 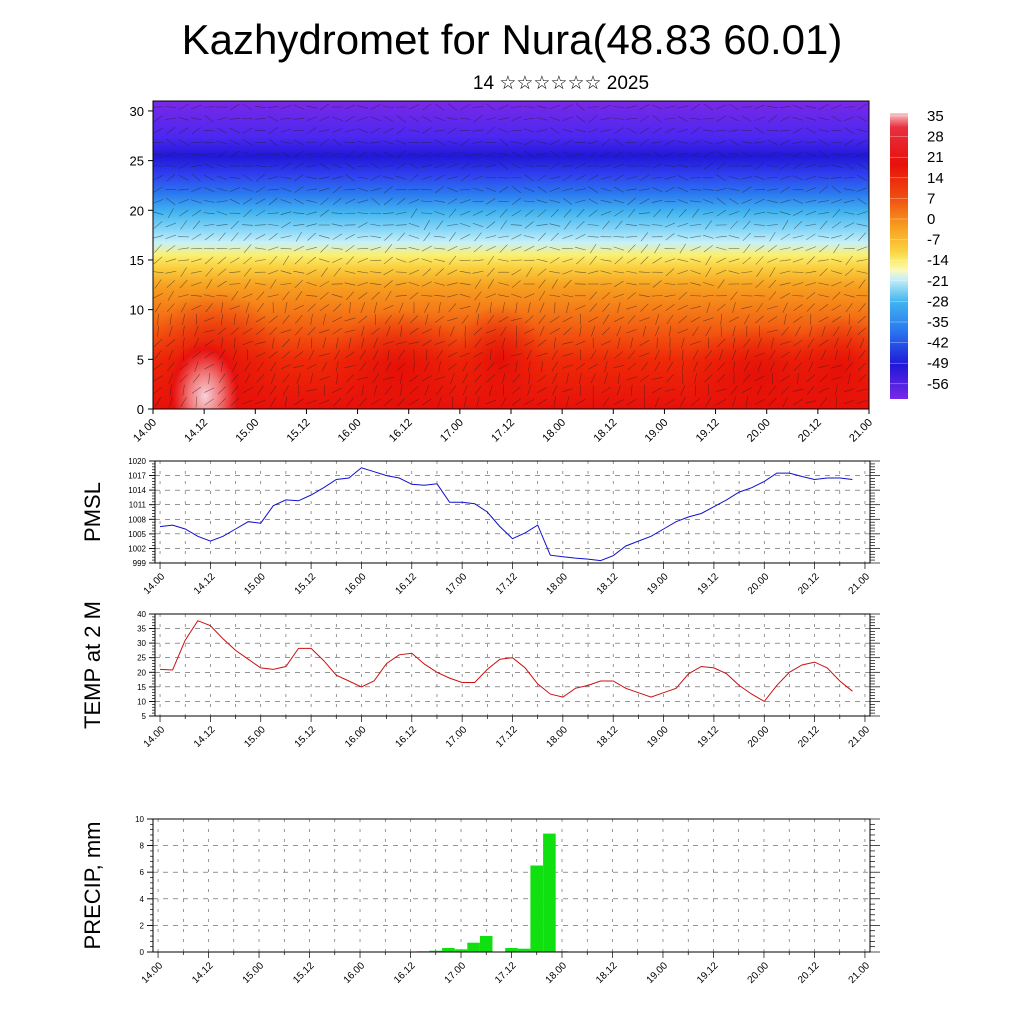 What do you see at coordinates (350, 431) in the screenshot?
I see `x-tick-label: 16.00` at bounding box center [350, 431].